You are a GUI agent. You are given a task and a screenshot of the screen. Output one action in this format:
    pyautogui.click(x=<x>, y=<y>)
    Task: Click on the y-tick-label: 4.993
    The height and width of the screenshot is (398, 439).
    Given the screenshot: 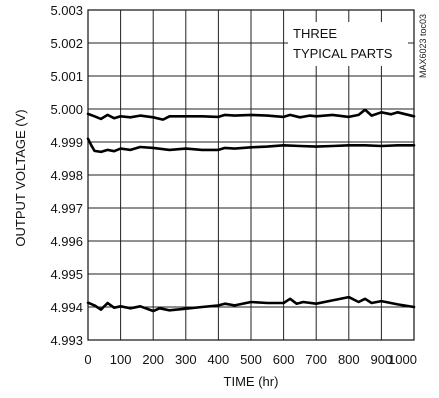 What is the action you would take?
    pyautogui.click(x=66, y=340)
    